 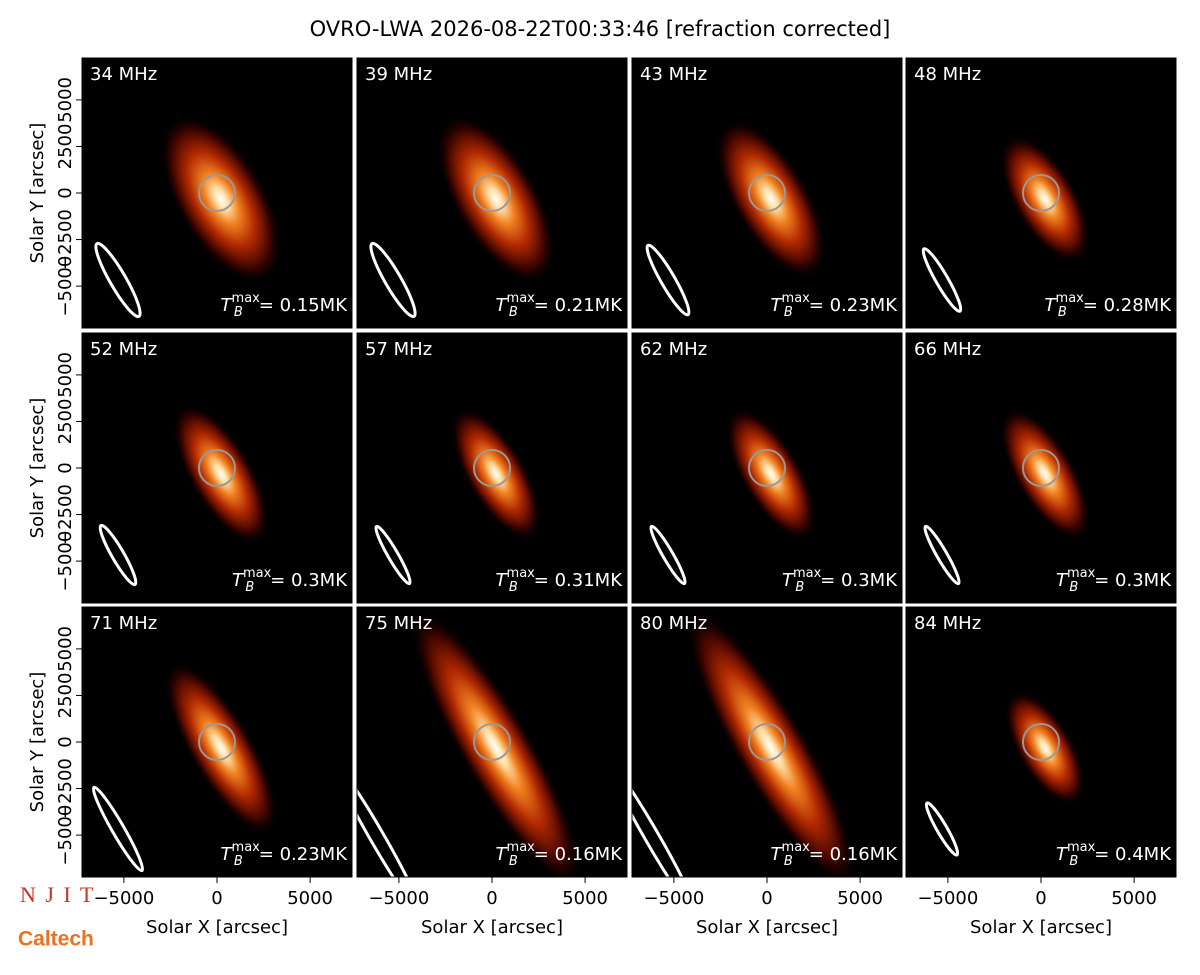 What do you see at coordinates (398, 623) in the screenshot?
I see `frequency-label: 75 MHz` at bounding box center [398, 623].